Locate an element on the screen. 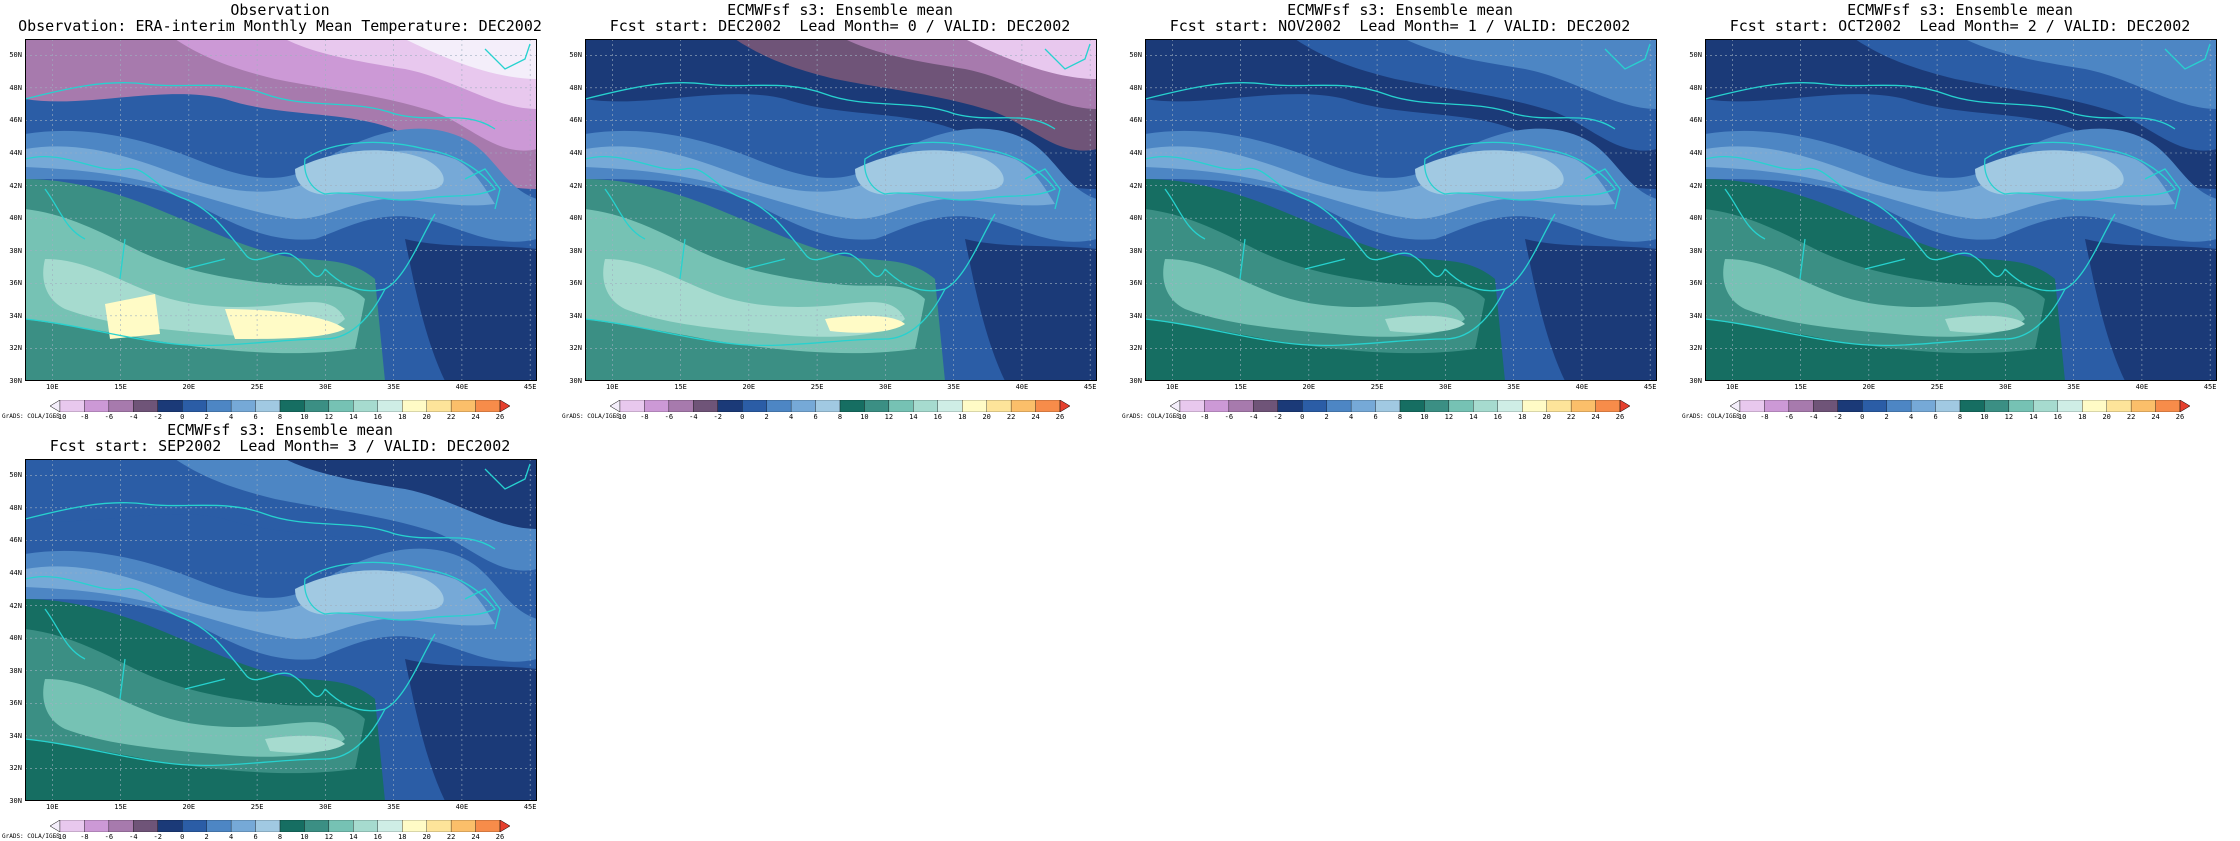 This screenshot has height=841, width=2240. panel-title: ECMWFsf s3: Ensemble mean is located at coordinates (1960, 10).